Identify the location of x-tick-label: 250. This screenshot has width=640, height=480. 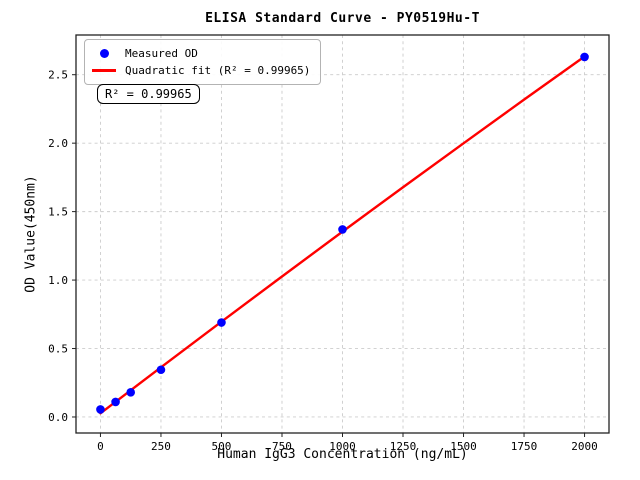
(161, 446).